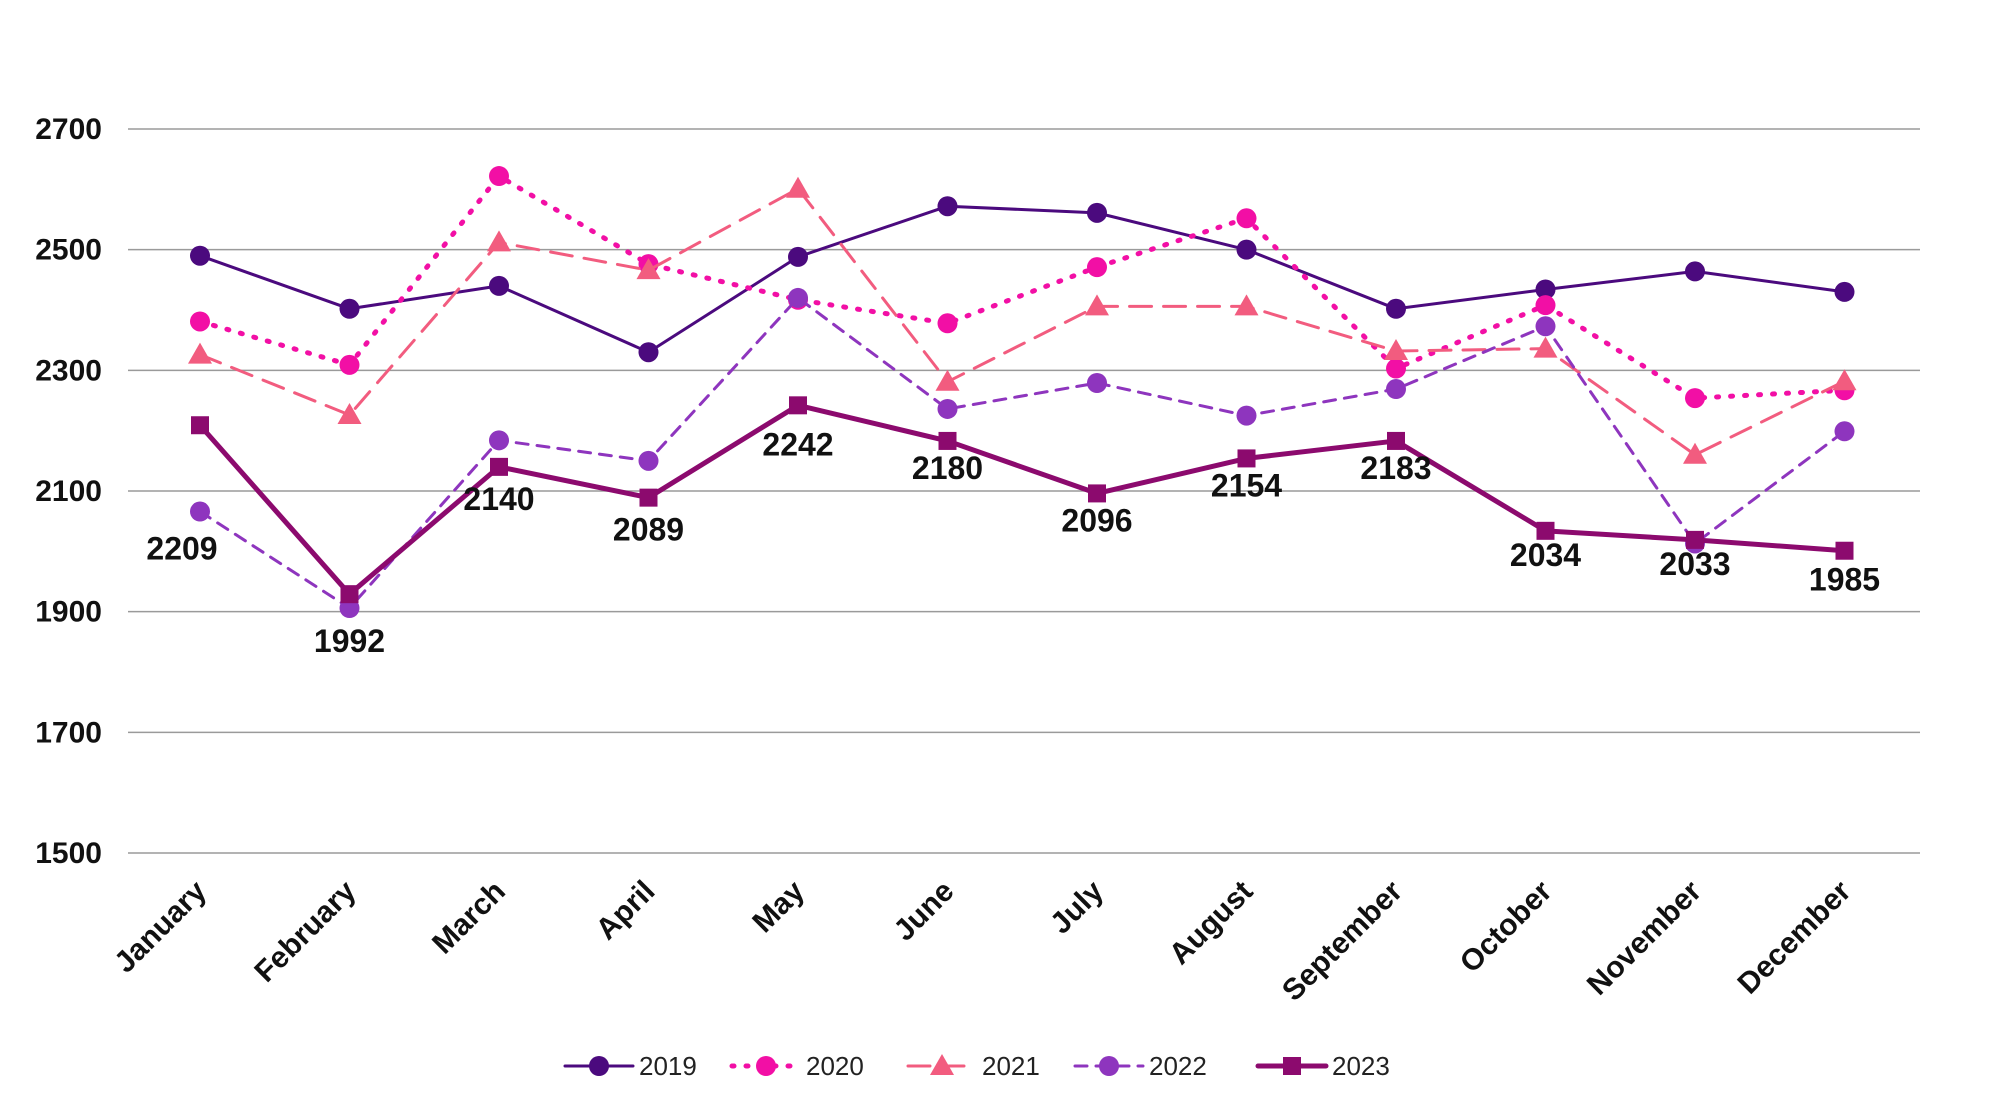 The width and height of the screenshot is (2000, 1104). I want to click on legend-label: 2023, so click(1361, 1066).